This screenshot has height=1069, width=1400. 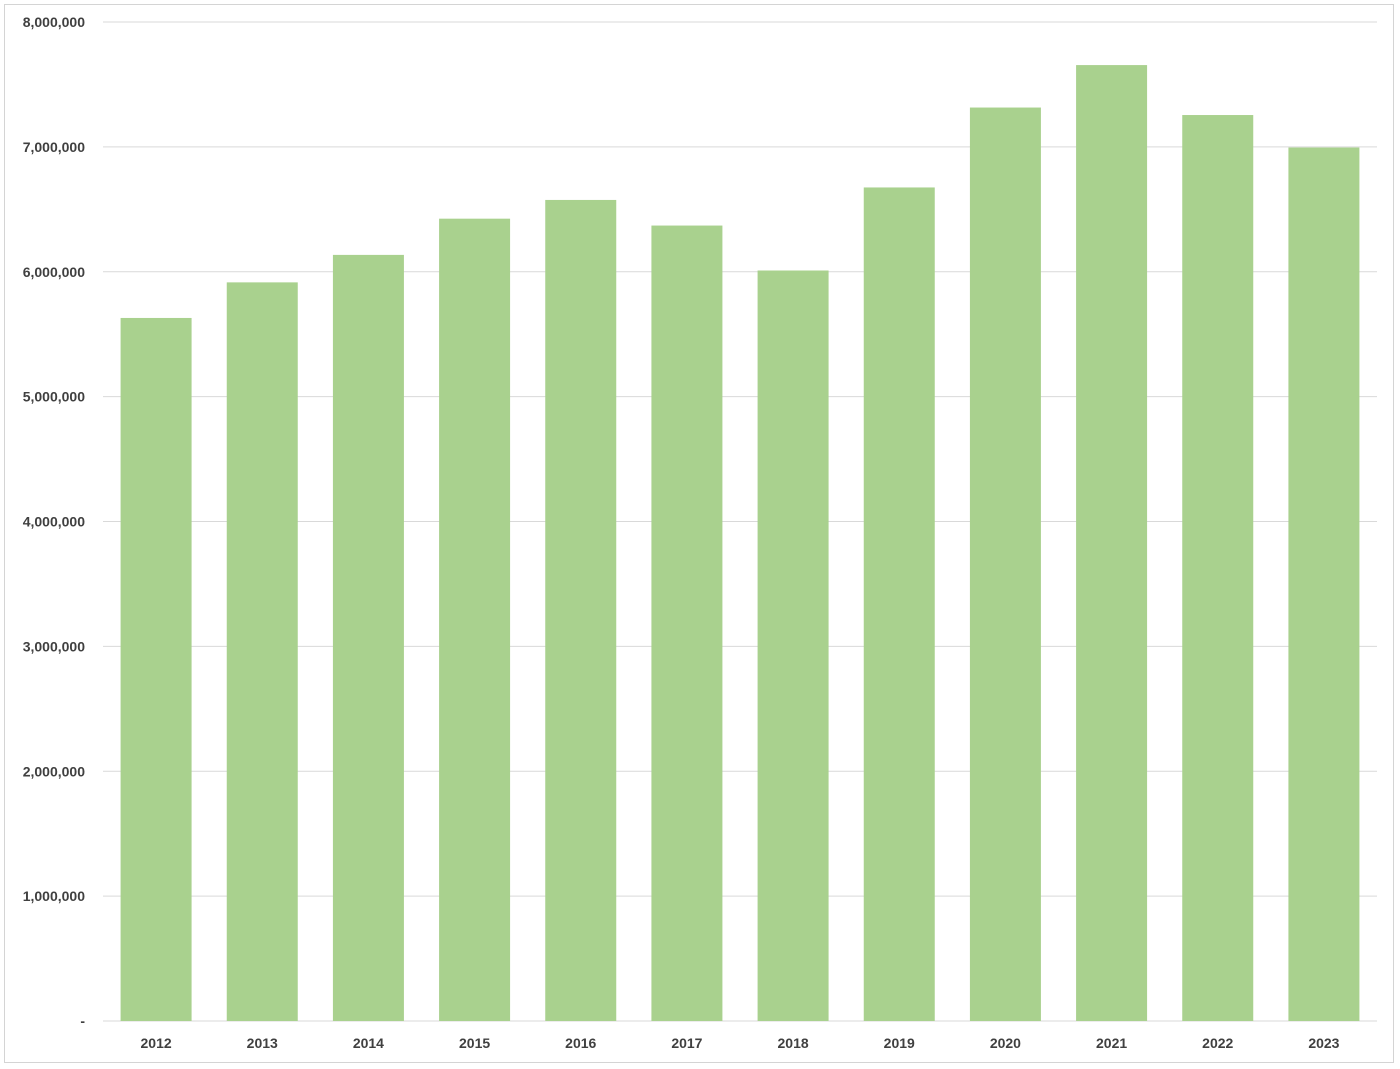 What do you see at coordinates (1005, 1043) in the screenshot?
I see `x-tick-label: 2020` at bounding box center [1005, 1043].